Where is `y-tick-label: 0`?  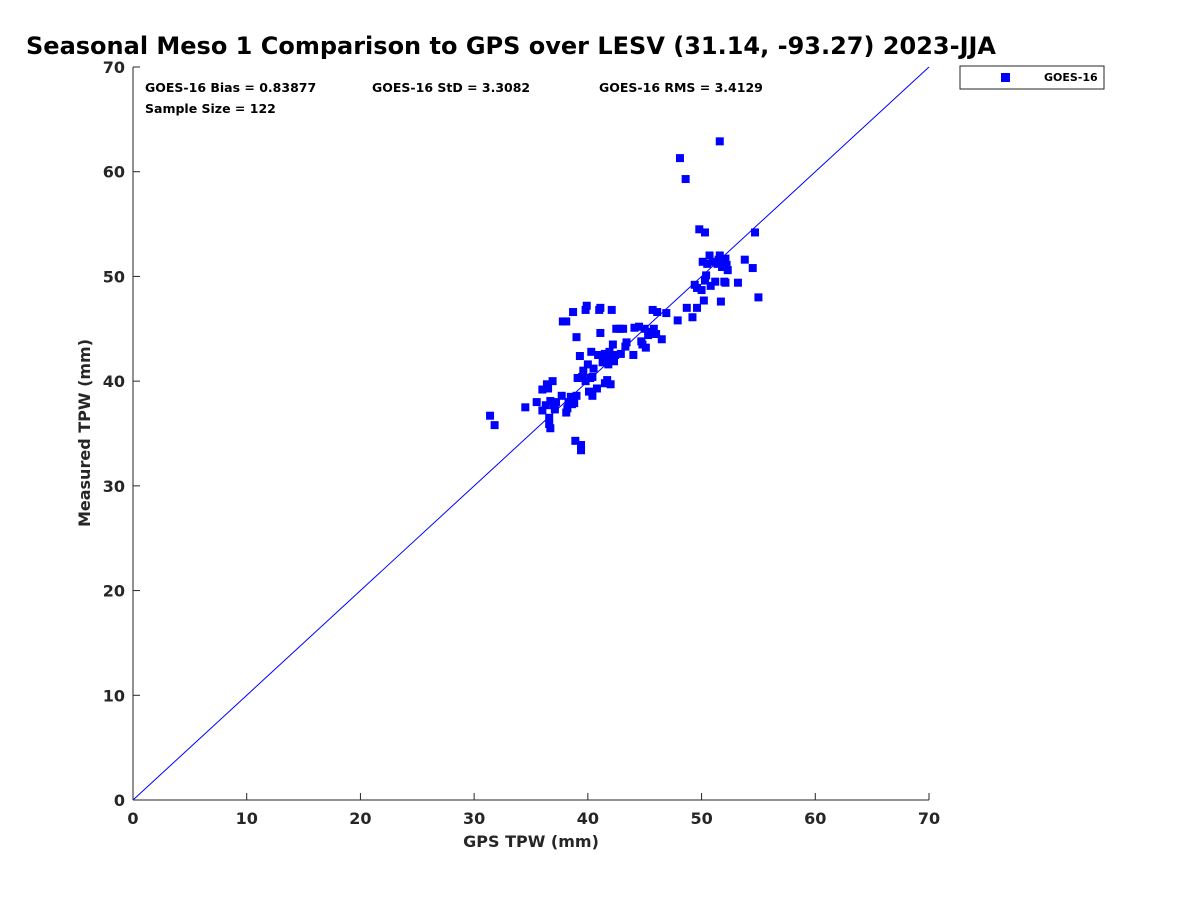
y-tick-label: 0 is located at coordinates (119, 800).